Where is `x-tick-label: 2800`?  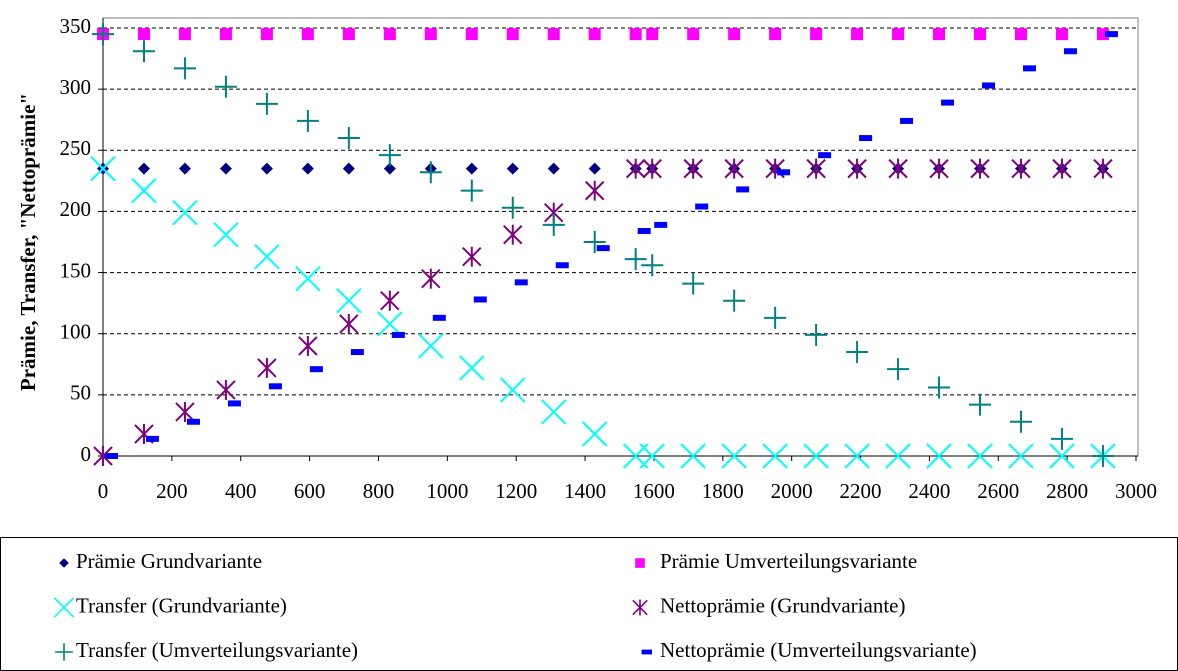
x-tick-label: 2800 is located at coordinates (1067, 491).